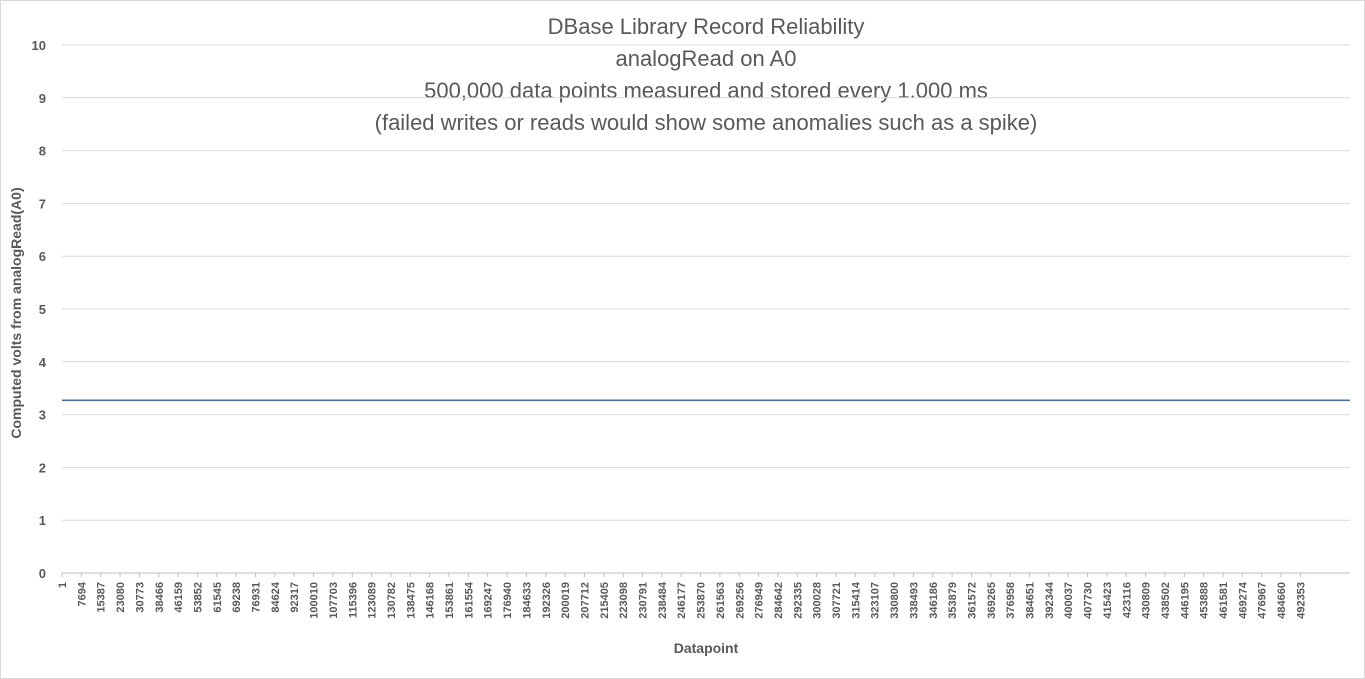  Describe the element at coordinates (740, 600) in the screenshot. I see `x-tick-label: 269256` at that location.